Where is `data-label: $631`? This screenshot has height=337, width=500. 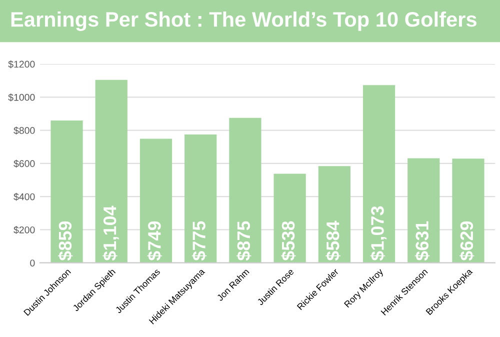
data-label: $631 is located at coordinates (422, 241).